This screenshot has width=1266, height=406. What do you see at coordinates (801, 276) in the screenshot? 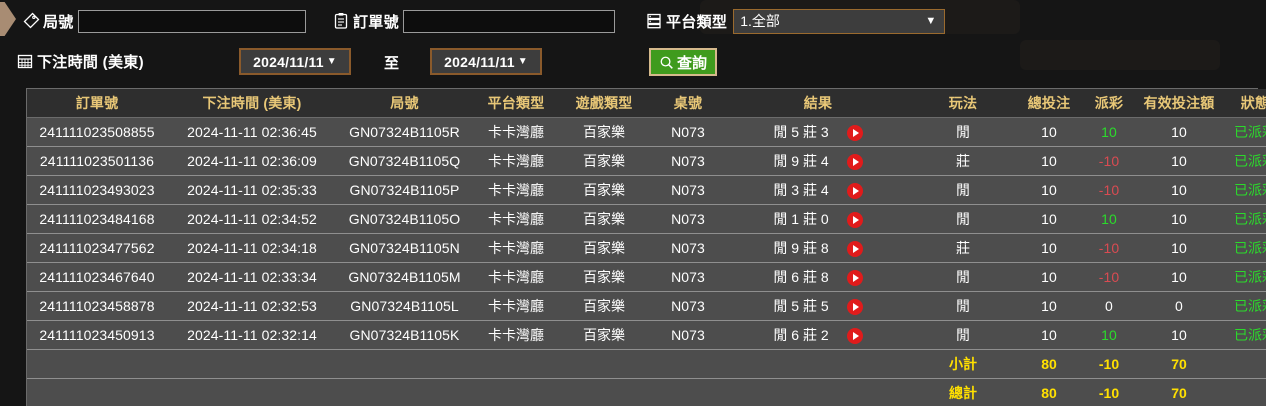
I see `result-text: 閒 6 莊 8` at bounding box center [801, 276].